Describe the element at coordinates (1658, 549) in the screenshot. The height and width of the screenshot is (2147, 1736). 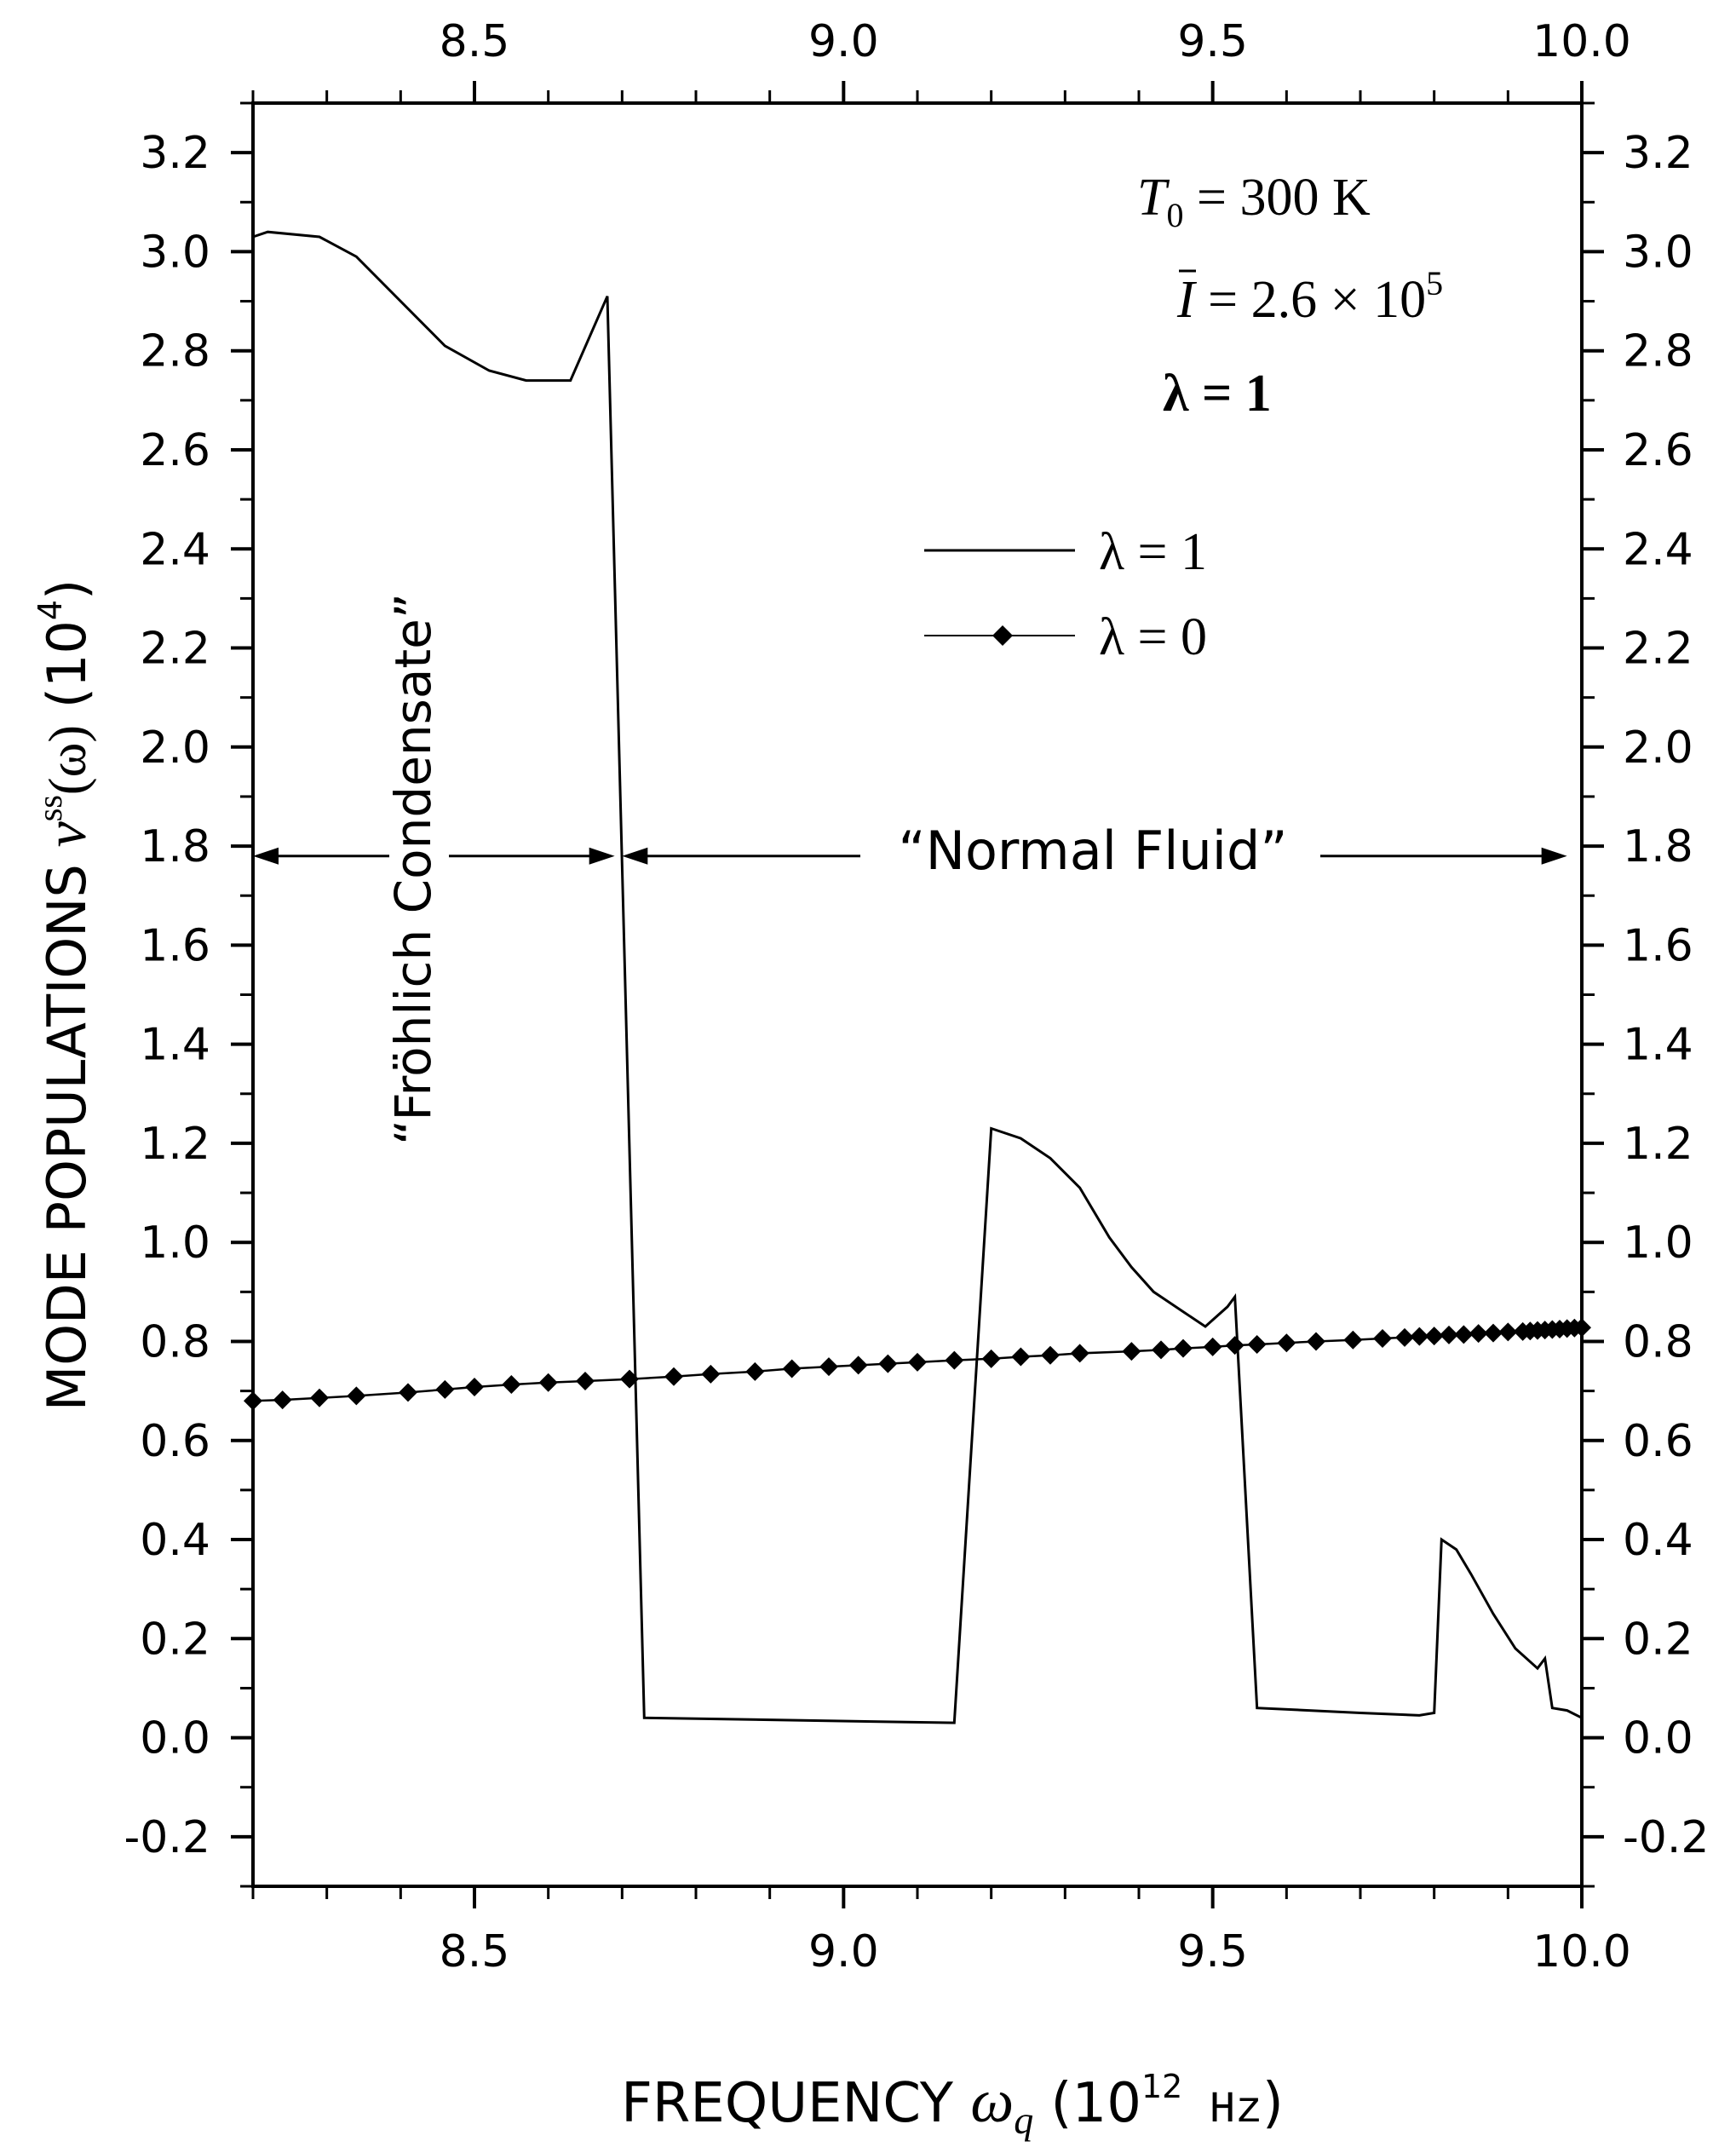
I see `y-tick-label-right: 2.4` at that location.